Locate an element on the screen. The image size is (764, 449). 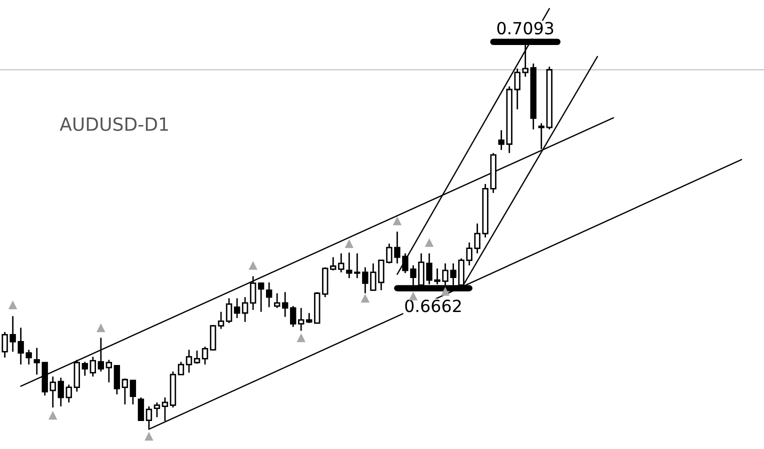
series-label: 0.6662 is located at coordinates (433, 306).